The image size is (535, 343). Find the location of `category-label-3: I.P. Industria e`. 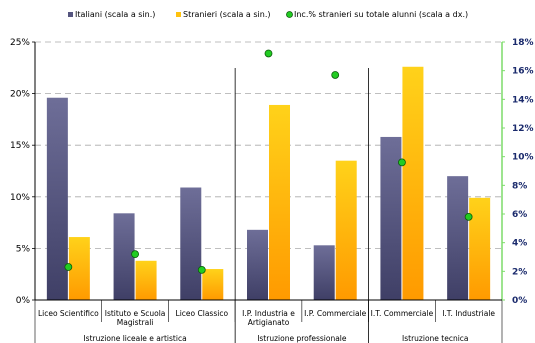

category-label-3: I.P. Industria e is located at coordinates (268, 313).